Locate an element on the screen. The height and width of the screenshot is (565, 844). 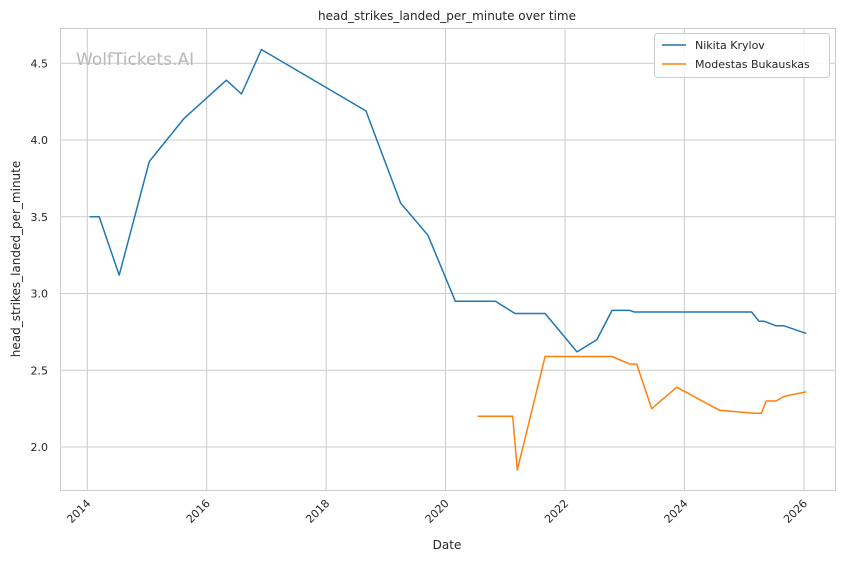
x-tick-label: 2024 is located at coordinates (676, 511).